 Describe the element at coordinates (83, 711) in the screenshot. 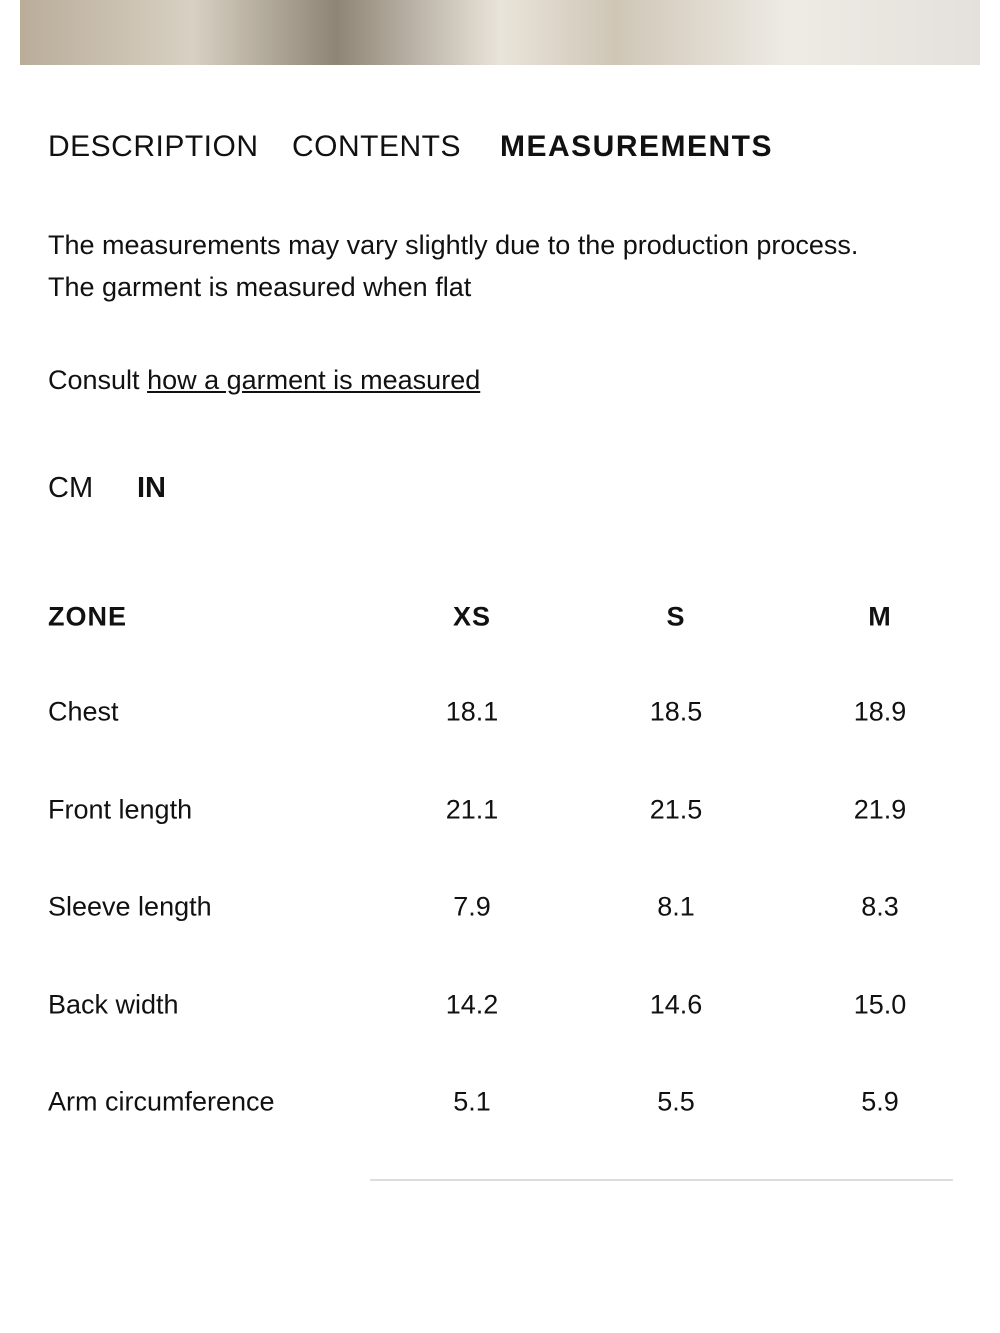

I see `zone-label: Chest` at that location.